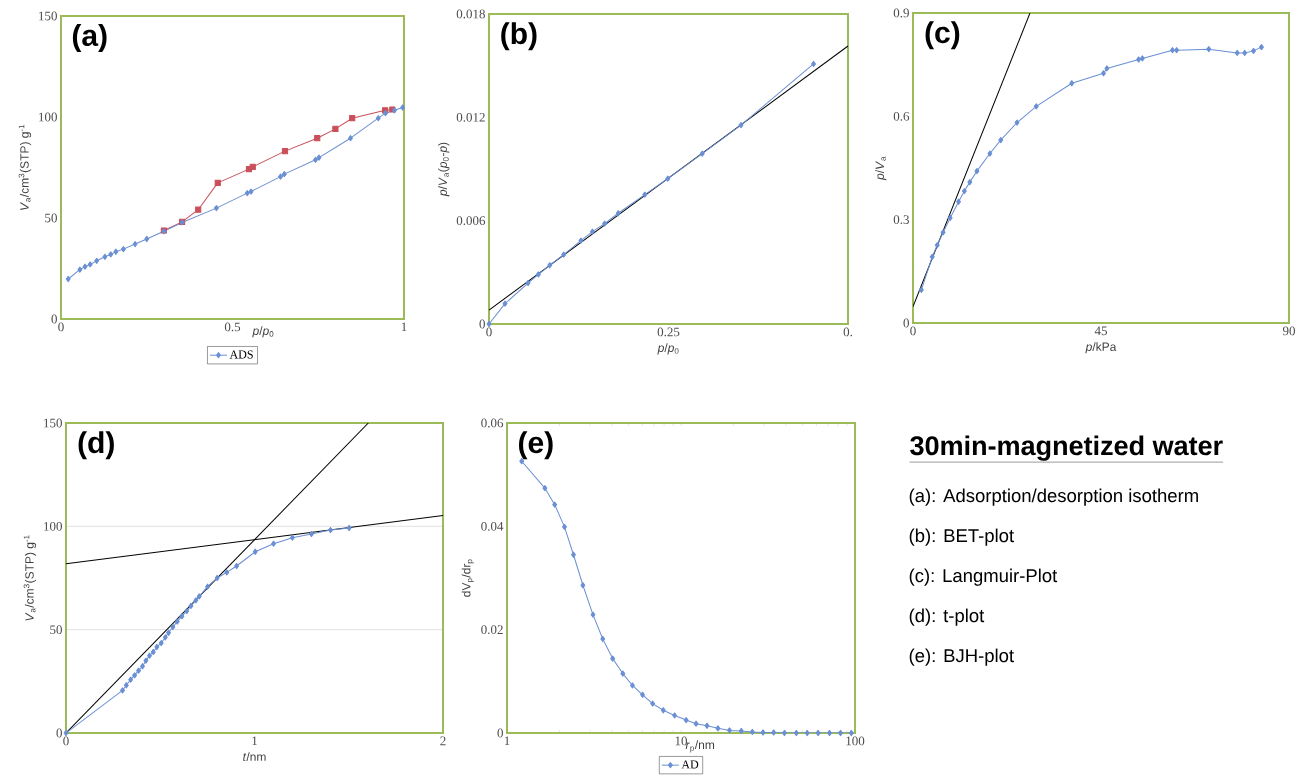 This screenshot has width=1303, height=784. What do you see at coordinates (470, 14) in the screenshot?
I see `y-tick-label: 0.018` at bounding box center [470, 14].